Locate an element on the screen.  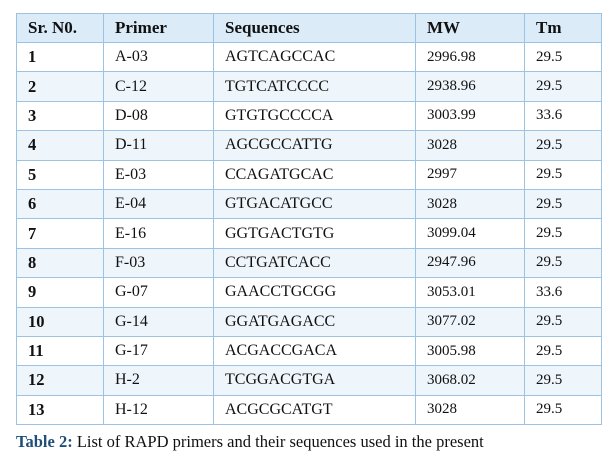
header-primer: Primer is located at coordinates (158, 28).